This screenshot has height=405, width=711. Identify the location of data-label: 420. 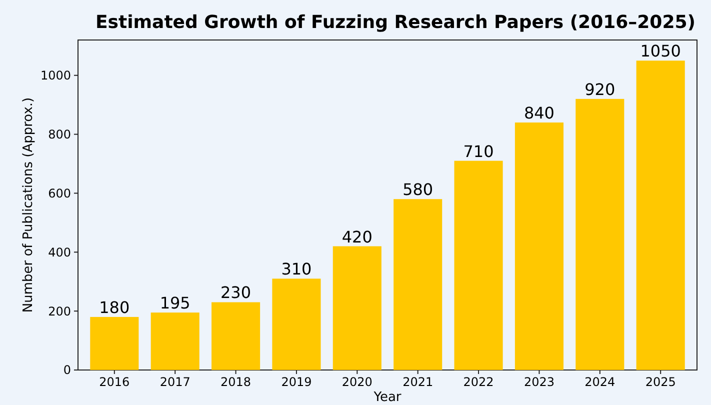
(357, 236).